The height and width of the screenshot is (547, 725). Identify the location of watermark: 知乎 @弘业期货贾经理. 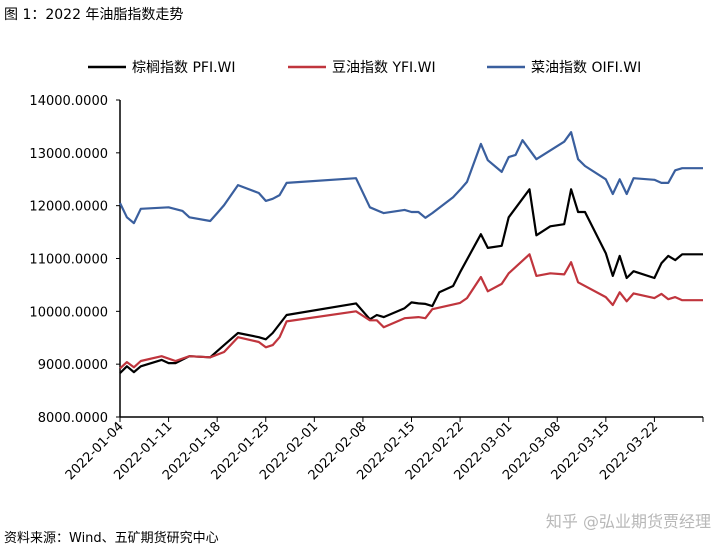
(628, 521).